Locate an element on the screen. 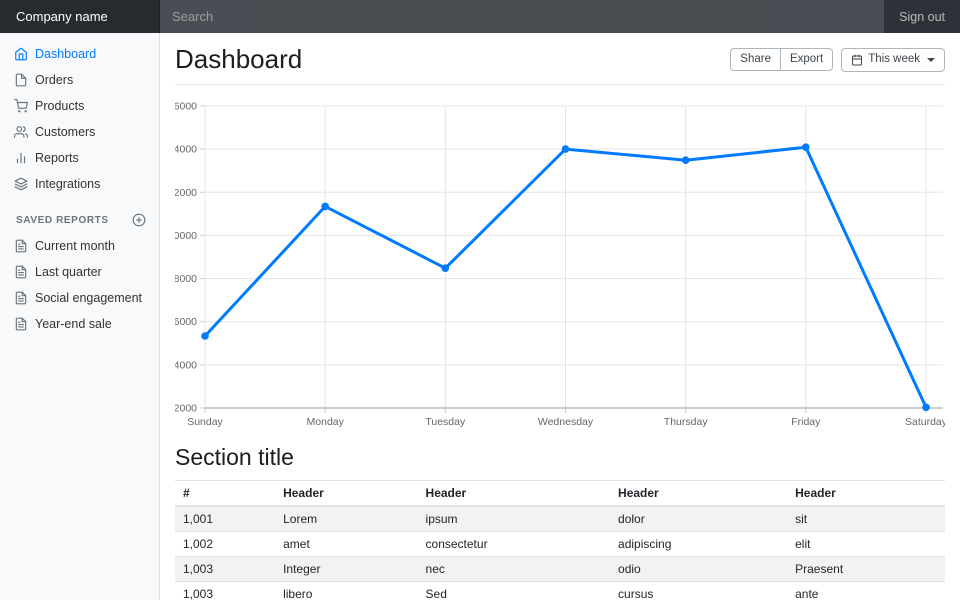 This screenshot has width=960, height=600. table-cell: ante is located at coordinates (866, 590).